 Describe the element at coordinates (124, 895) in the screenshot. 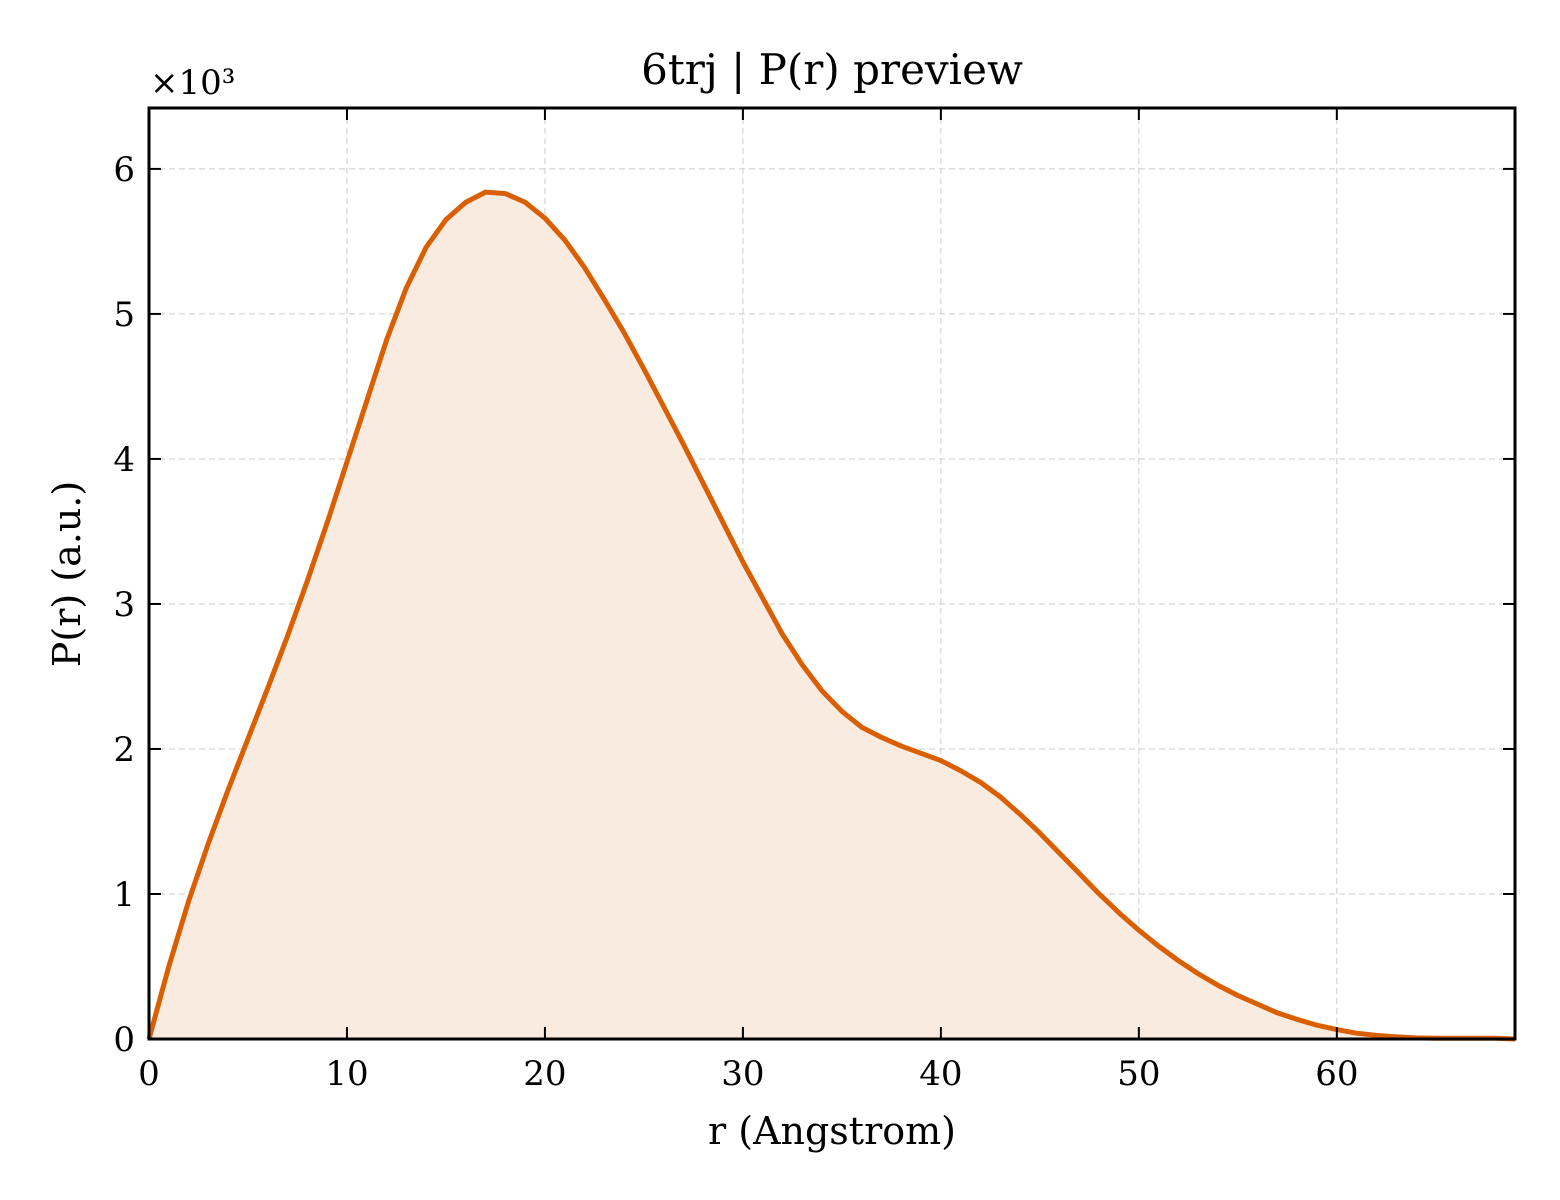

I see `y-tick-label-1: 1` at that location.